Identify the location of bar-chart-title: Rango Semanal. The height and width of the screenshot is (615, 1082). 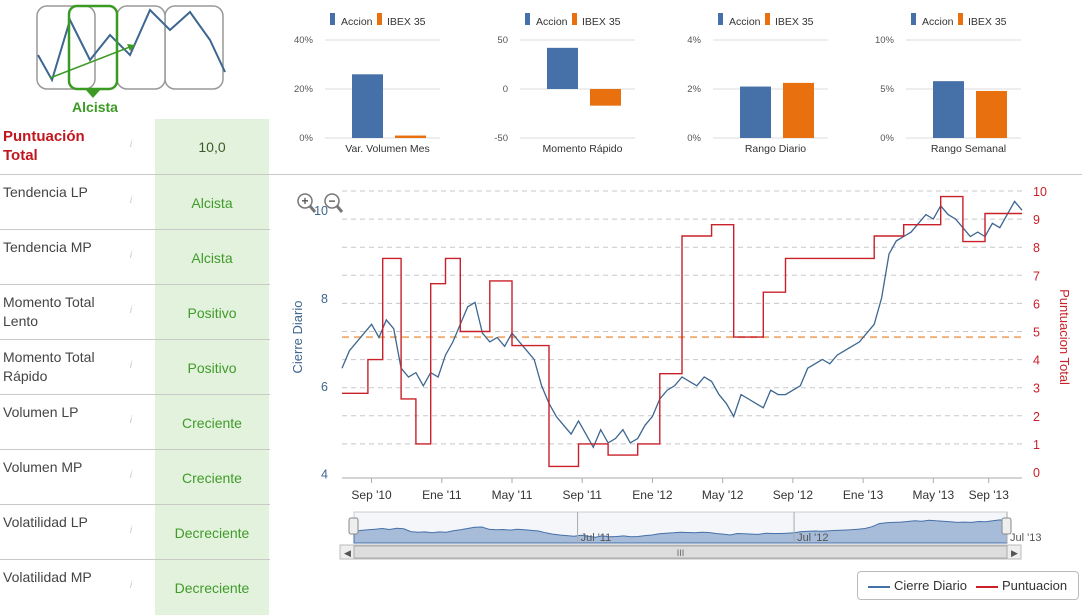
(968, 149).